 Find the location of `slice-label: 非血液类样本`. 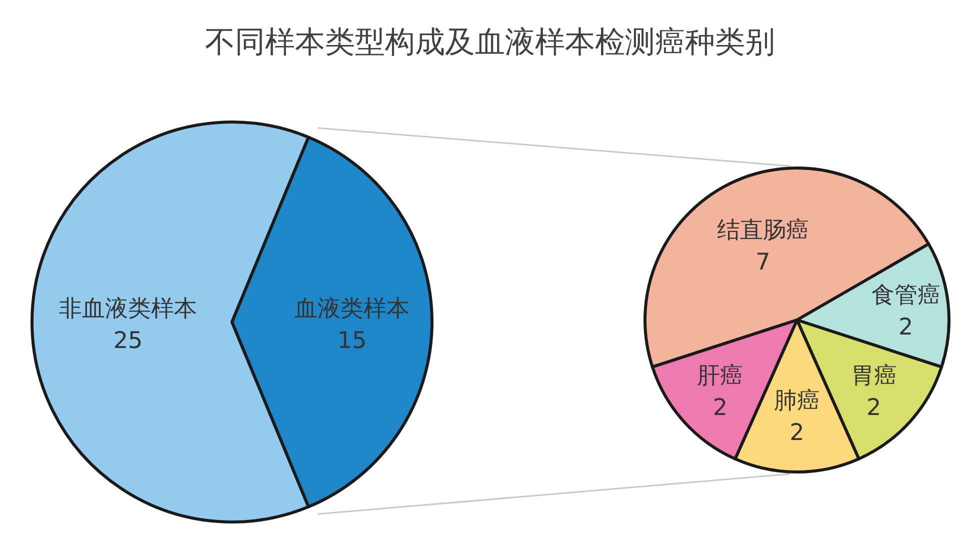

slice-label: 非血液类样本 is located at coordinates (128, 309).